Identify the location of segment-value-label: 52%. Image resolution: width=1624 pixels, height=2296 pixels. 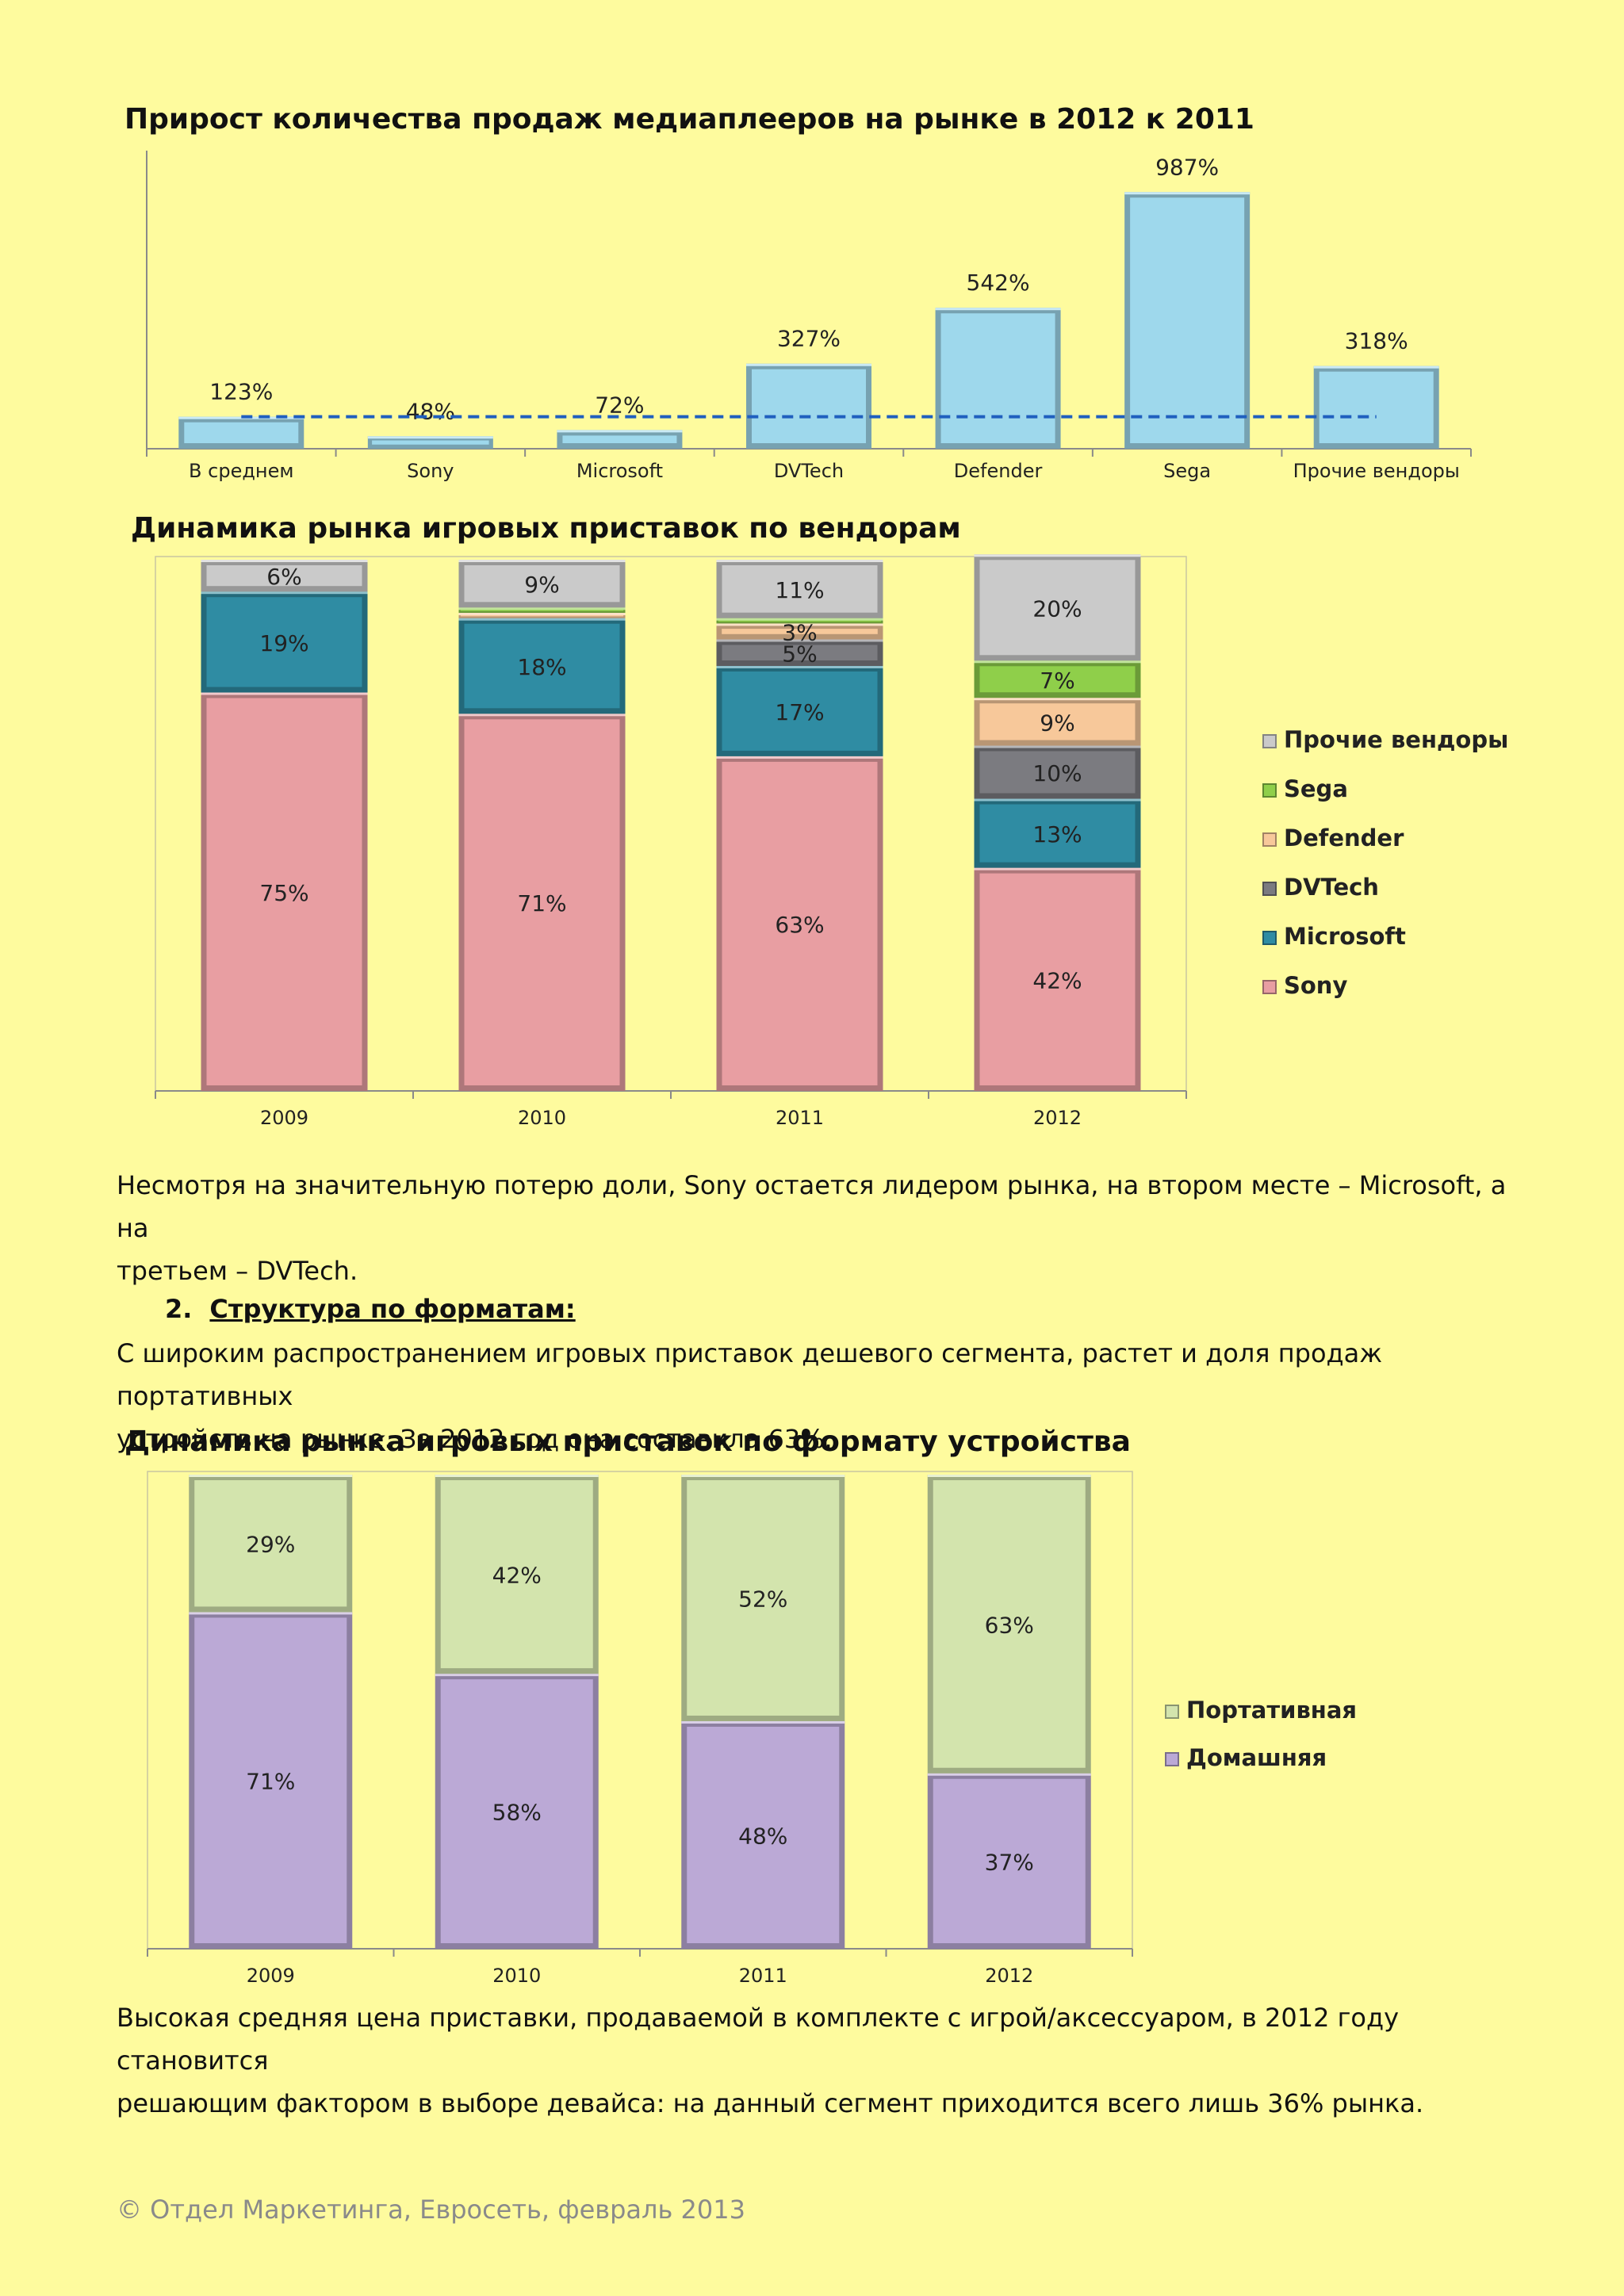
(762, 1599).